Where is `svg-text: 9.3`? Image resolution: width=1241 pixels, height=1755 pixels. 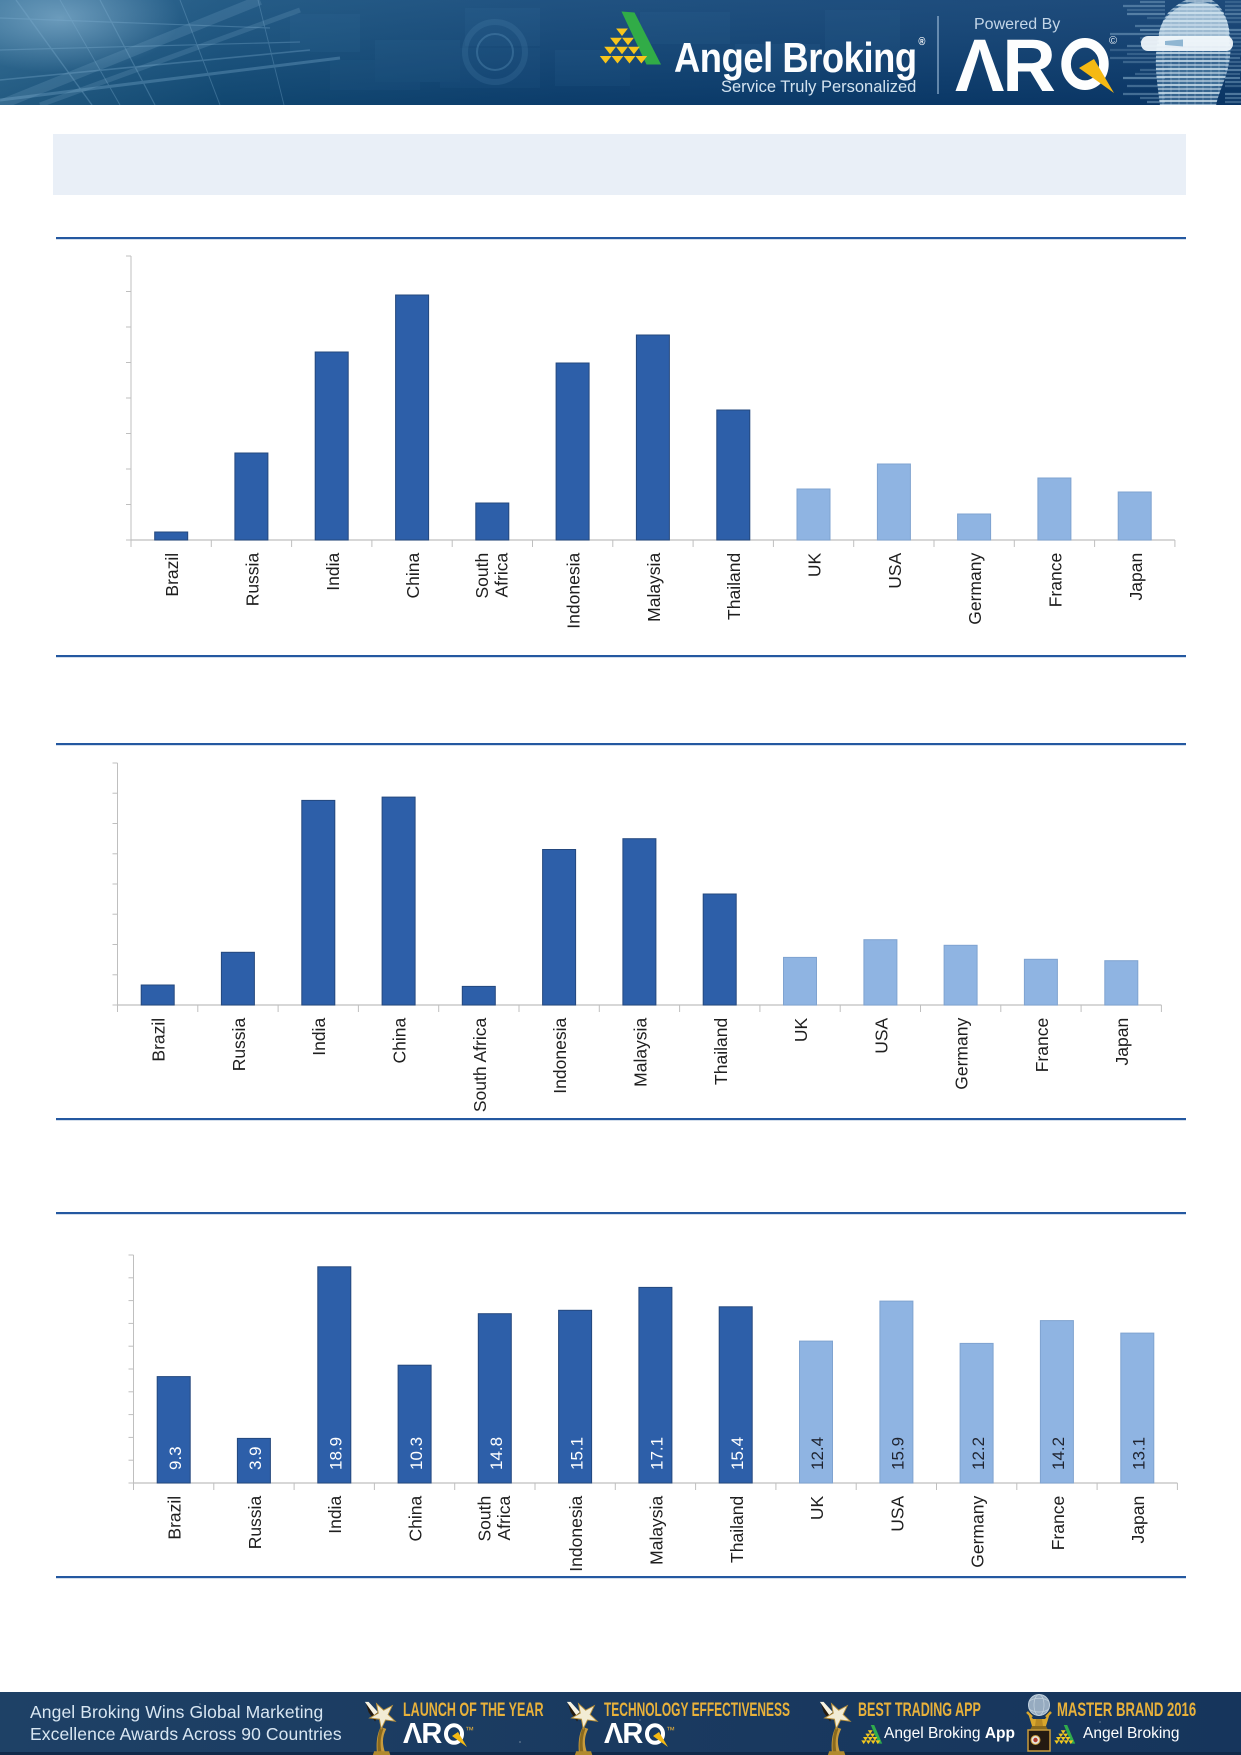
svg-text: 9.3 is located at coordinates (175, 1458).